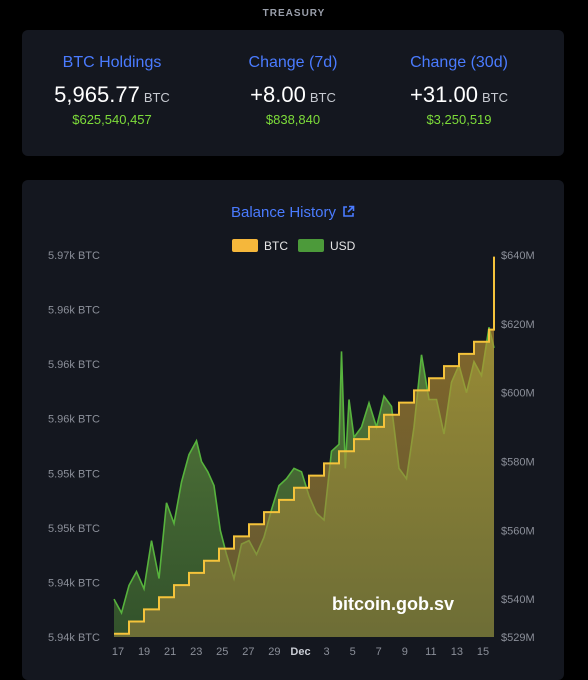 This screenshot has width=588, height=680. Describe the element at coordinates (74, 256) in the screenshot. I see `y-left-tick-label: 5.97k BTC` at that location.